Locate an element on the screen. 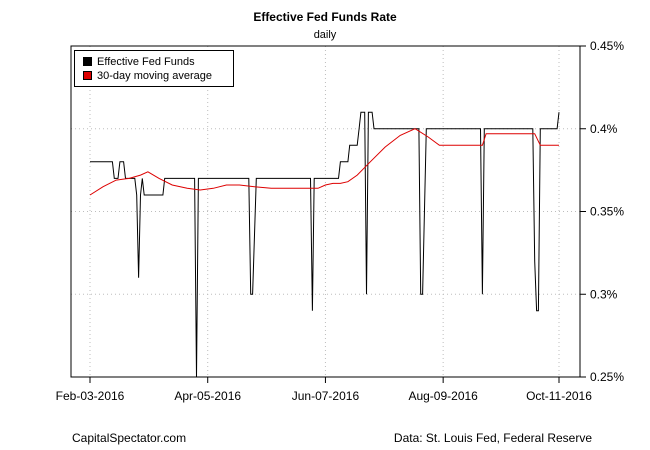  legend-label-effective-fed-funds: Effective Fed Funds is located at coordinates (146, 62).